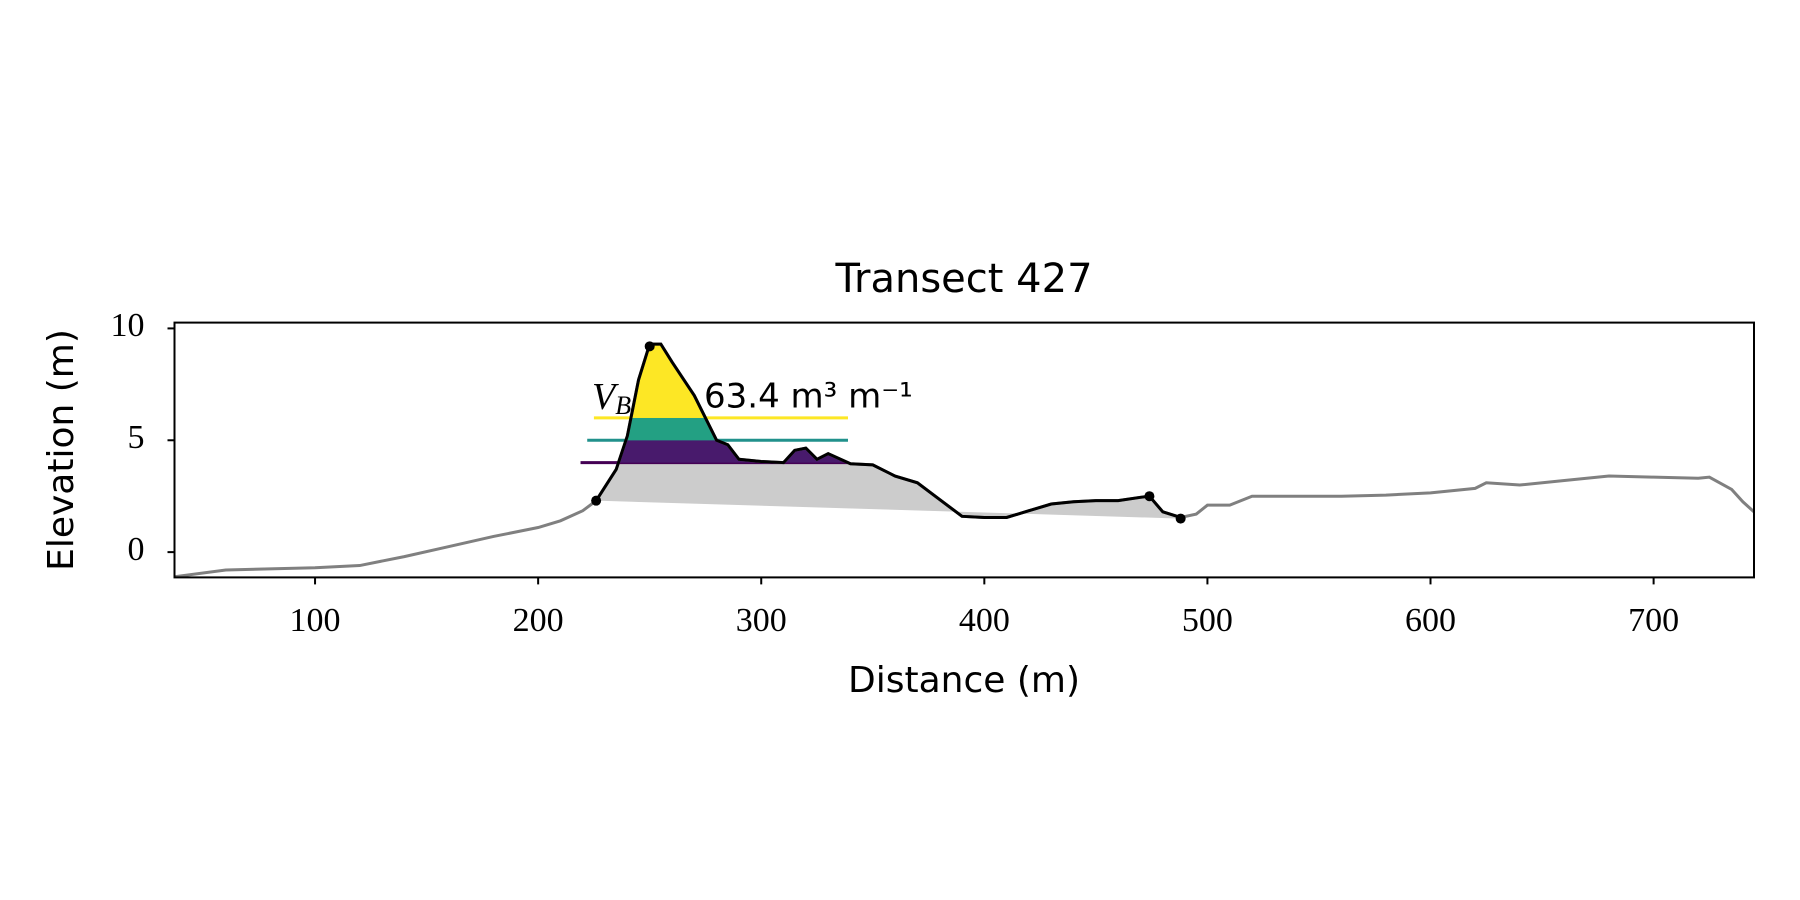  What do you see at coordinates (963, 279) in the screenshot?
I see `chart-title: Transect 427` at bounding box center [963, 279].